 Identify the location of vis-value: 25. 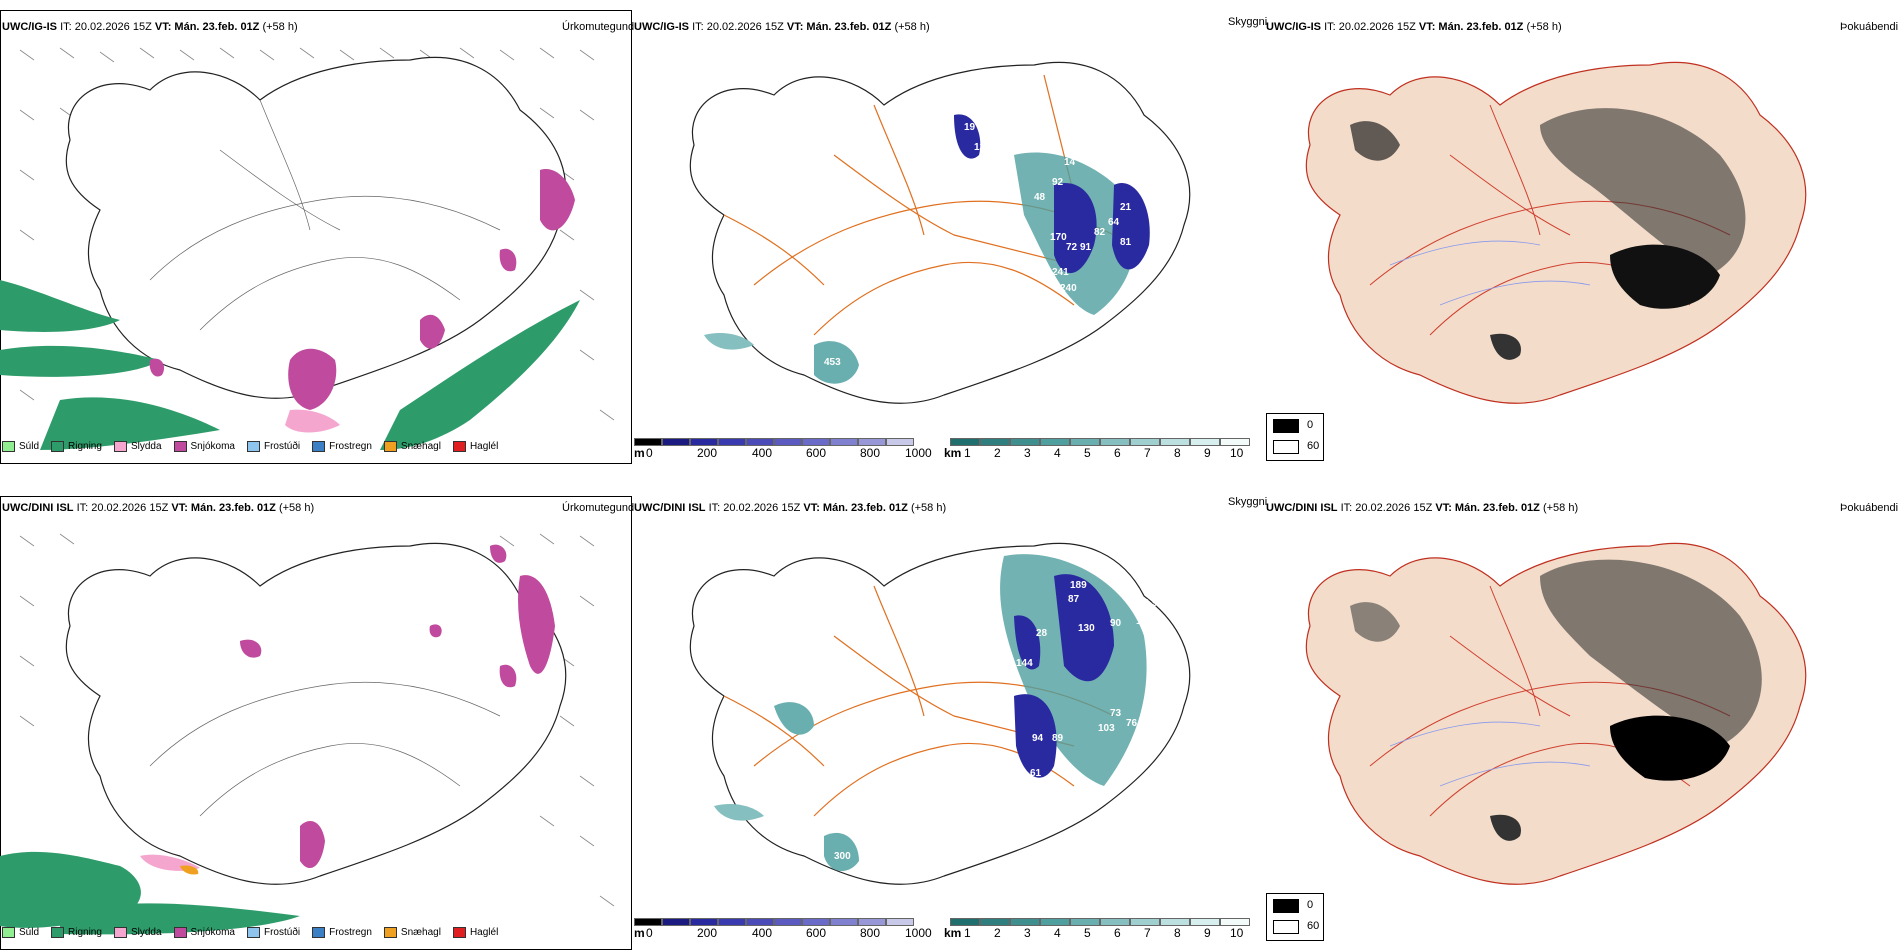
(1152, 192).